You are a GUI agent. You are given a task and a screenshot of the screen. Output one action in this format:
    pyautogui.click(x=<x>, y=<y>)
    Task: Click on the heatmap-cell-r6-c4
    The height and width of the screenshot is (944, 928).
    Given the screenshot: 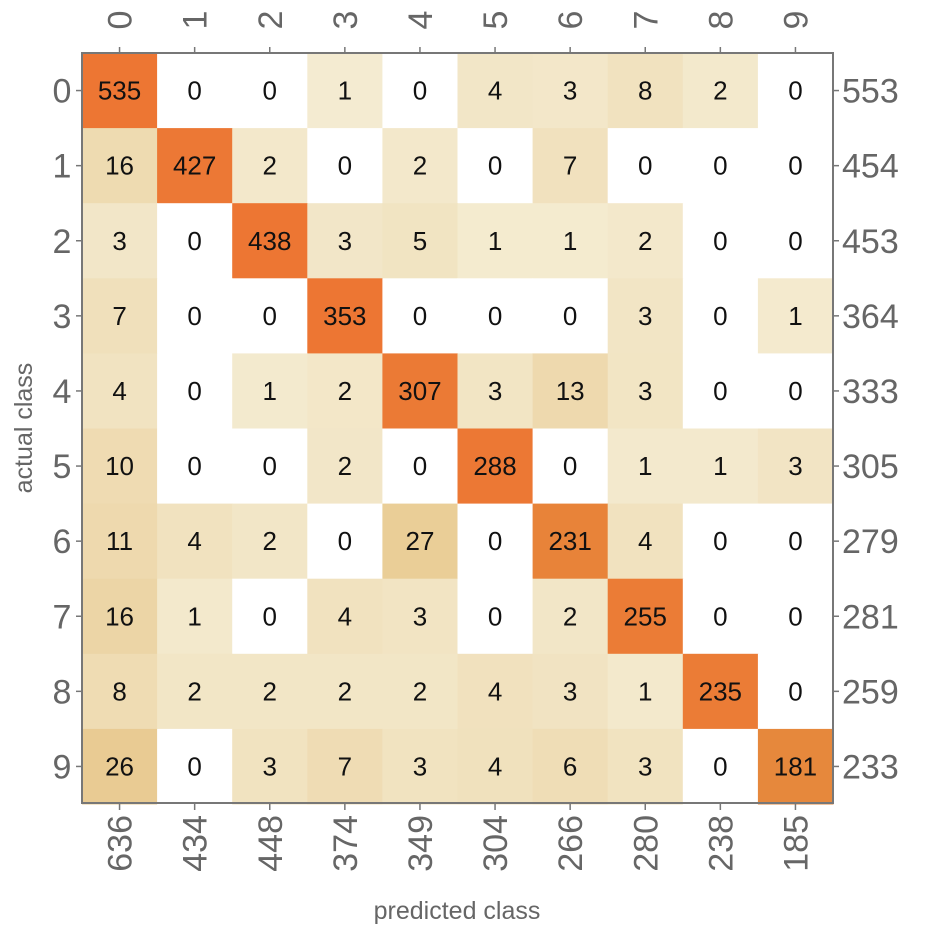 What is the action you would take?
    pyautogui.click(x=420, y=541)
    